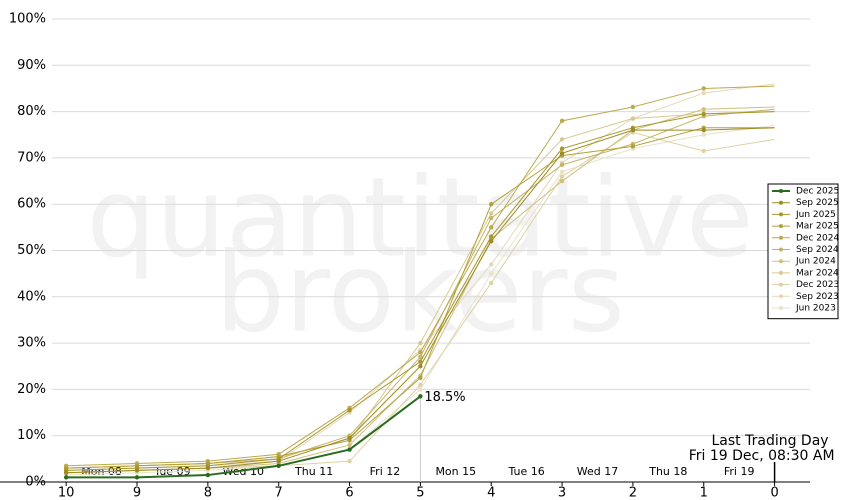 This screenshot has height=500, width=850. I want to click on legend-label: Dec 2024, so click(817, 238).